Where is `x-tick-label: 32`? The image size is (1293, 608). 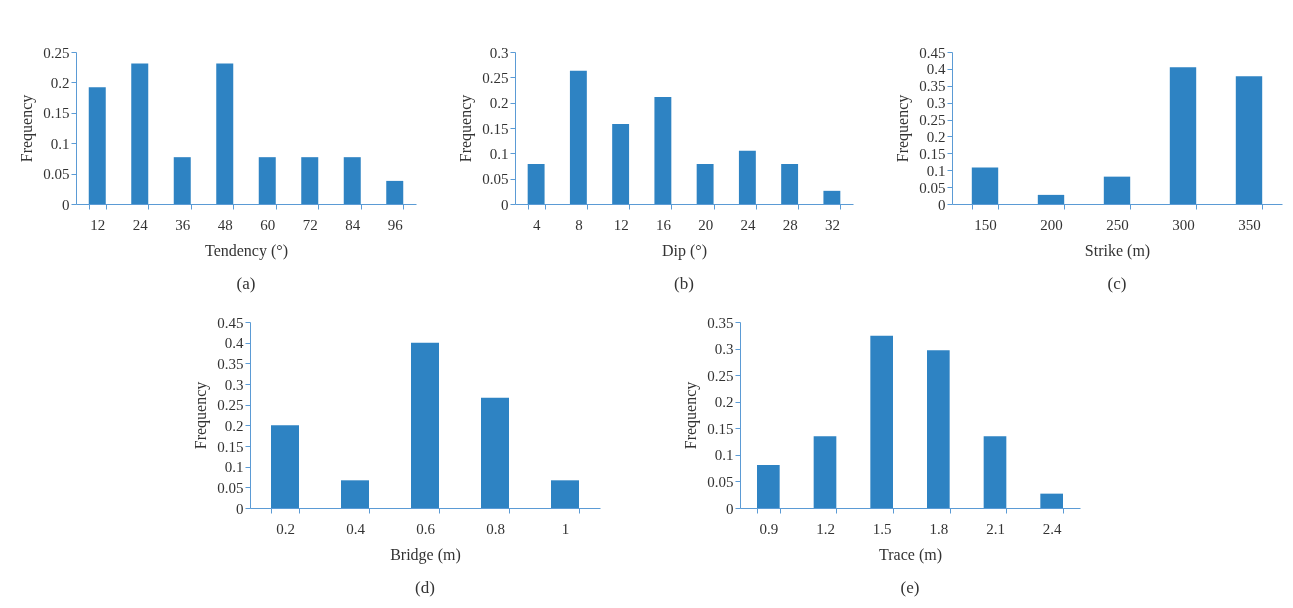 x-tick-label: 32 is located at coordinates (832, 224).